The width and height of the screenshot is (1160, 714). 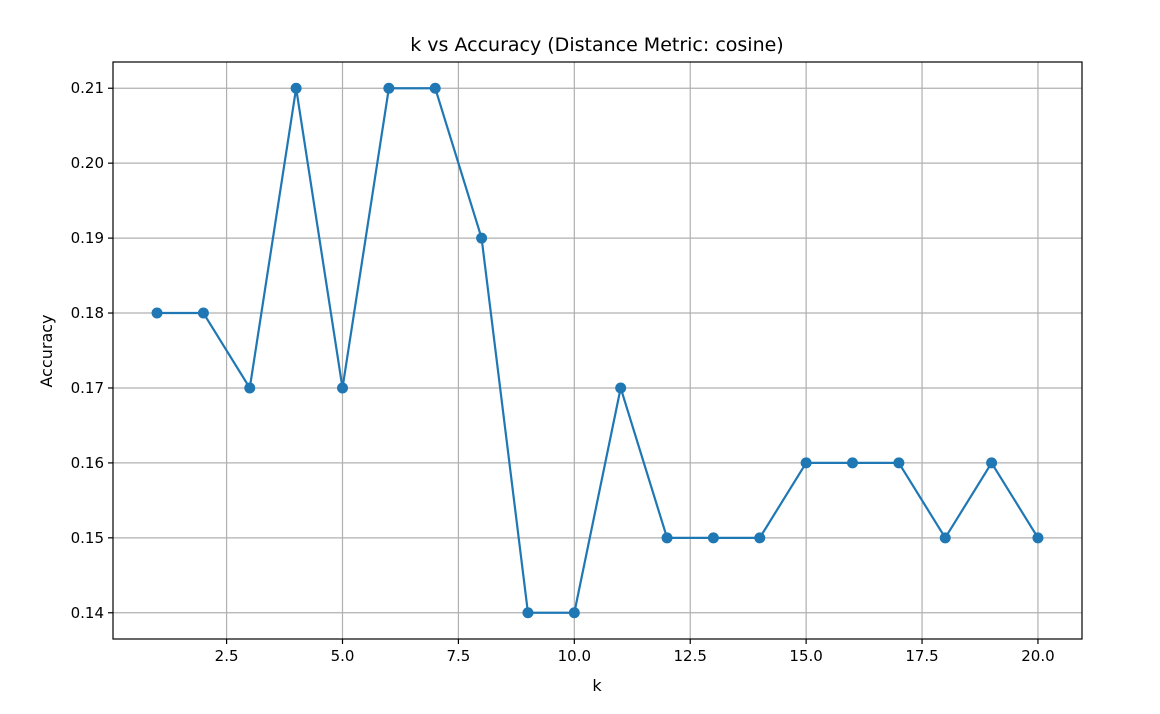 I want to click on y-tick-label: 0.15, so click(x=87, y=538).